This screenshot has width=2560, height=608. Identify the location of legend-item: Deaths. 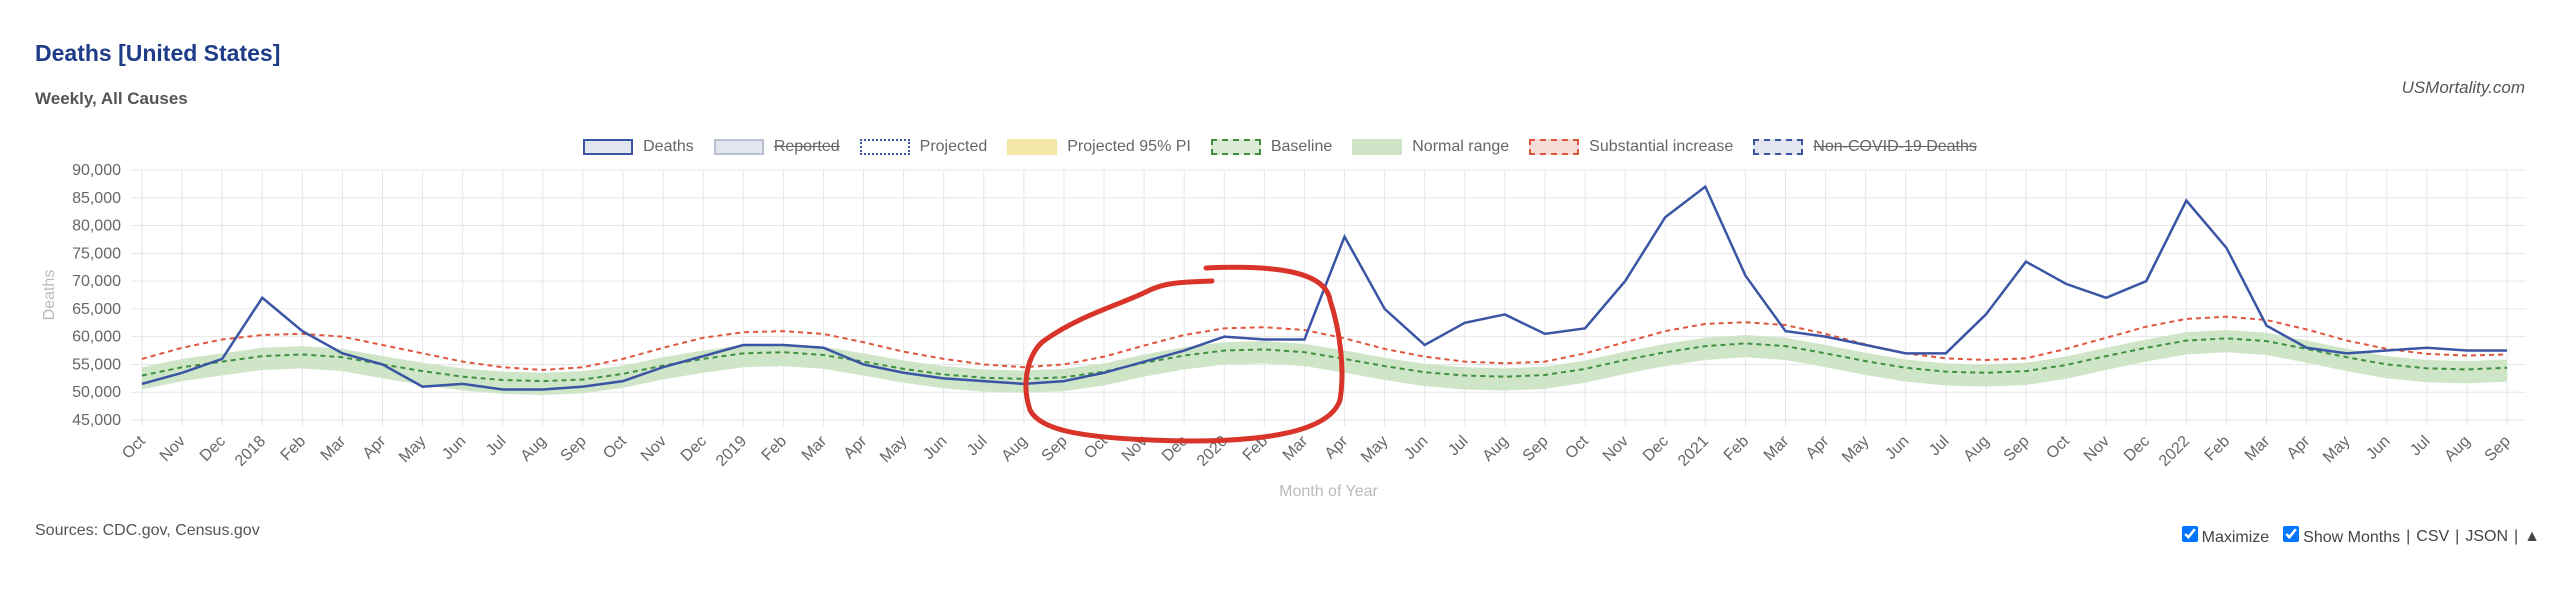
(638, 147).